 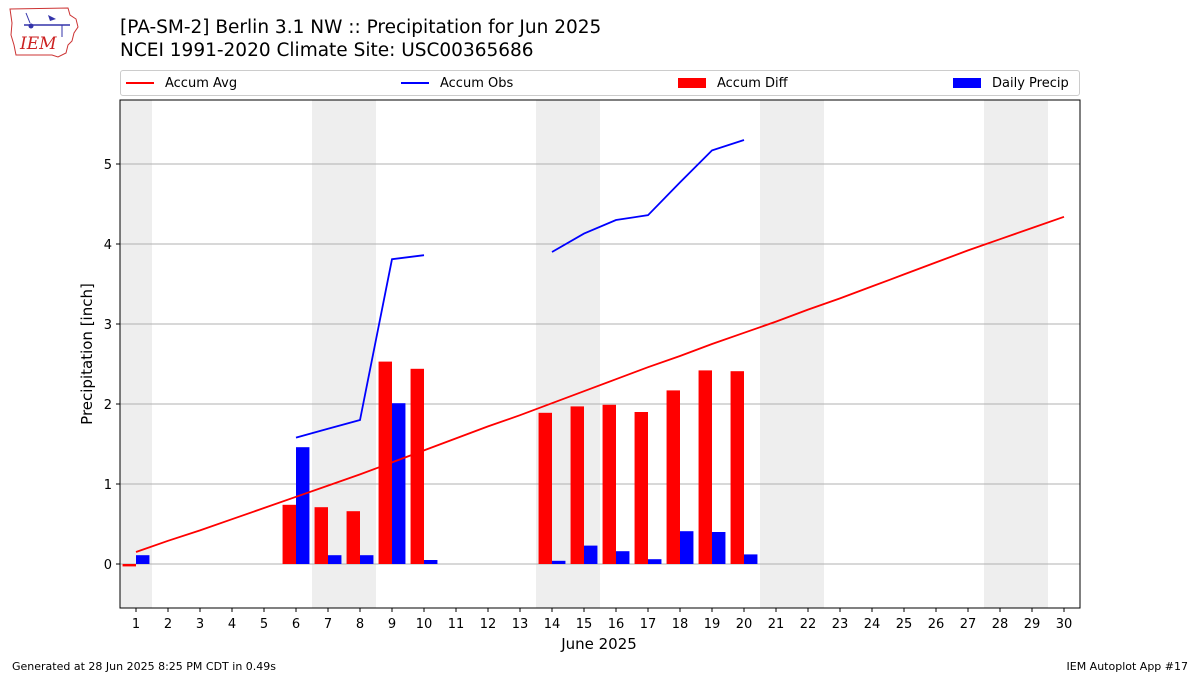 What do you see at coordinates (584, 624) in the screenshot?
I see `x-tick-label-15: 15` at bounding box center [584, 624].